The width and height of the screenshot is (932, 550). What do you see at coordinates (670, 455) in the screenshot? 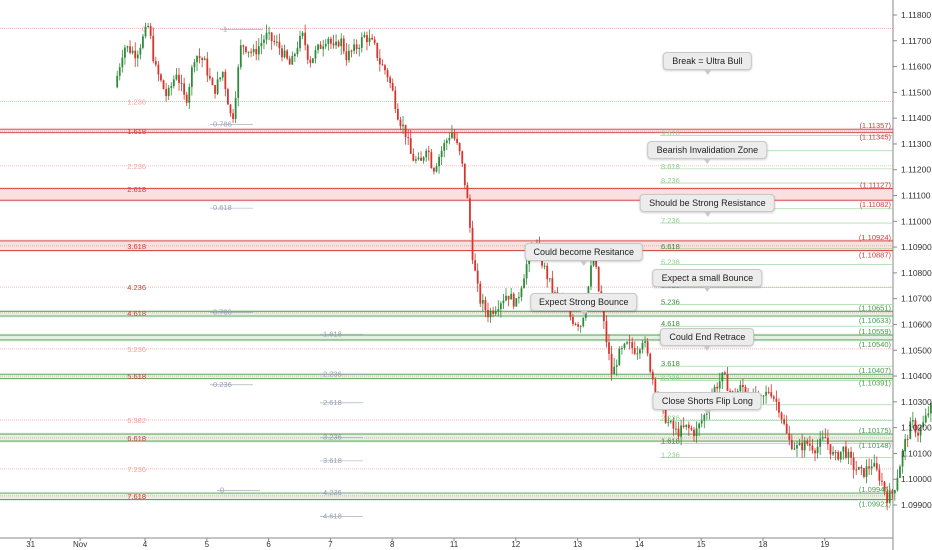
I see `fib-projection-label: 1.236` at bounding box center [670, 455].